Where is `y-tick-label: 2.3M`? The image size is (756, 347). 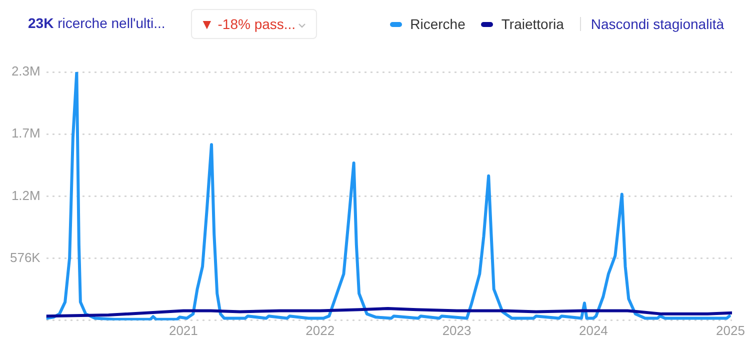
y-tick-label: 2.3M is located at coordinates (25, 71).